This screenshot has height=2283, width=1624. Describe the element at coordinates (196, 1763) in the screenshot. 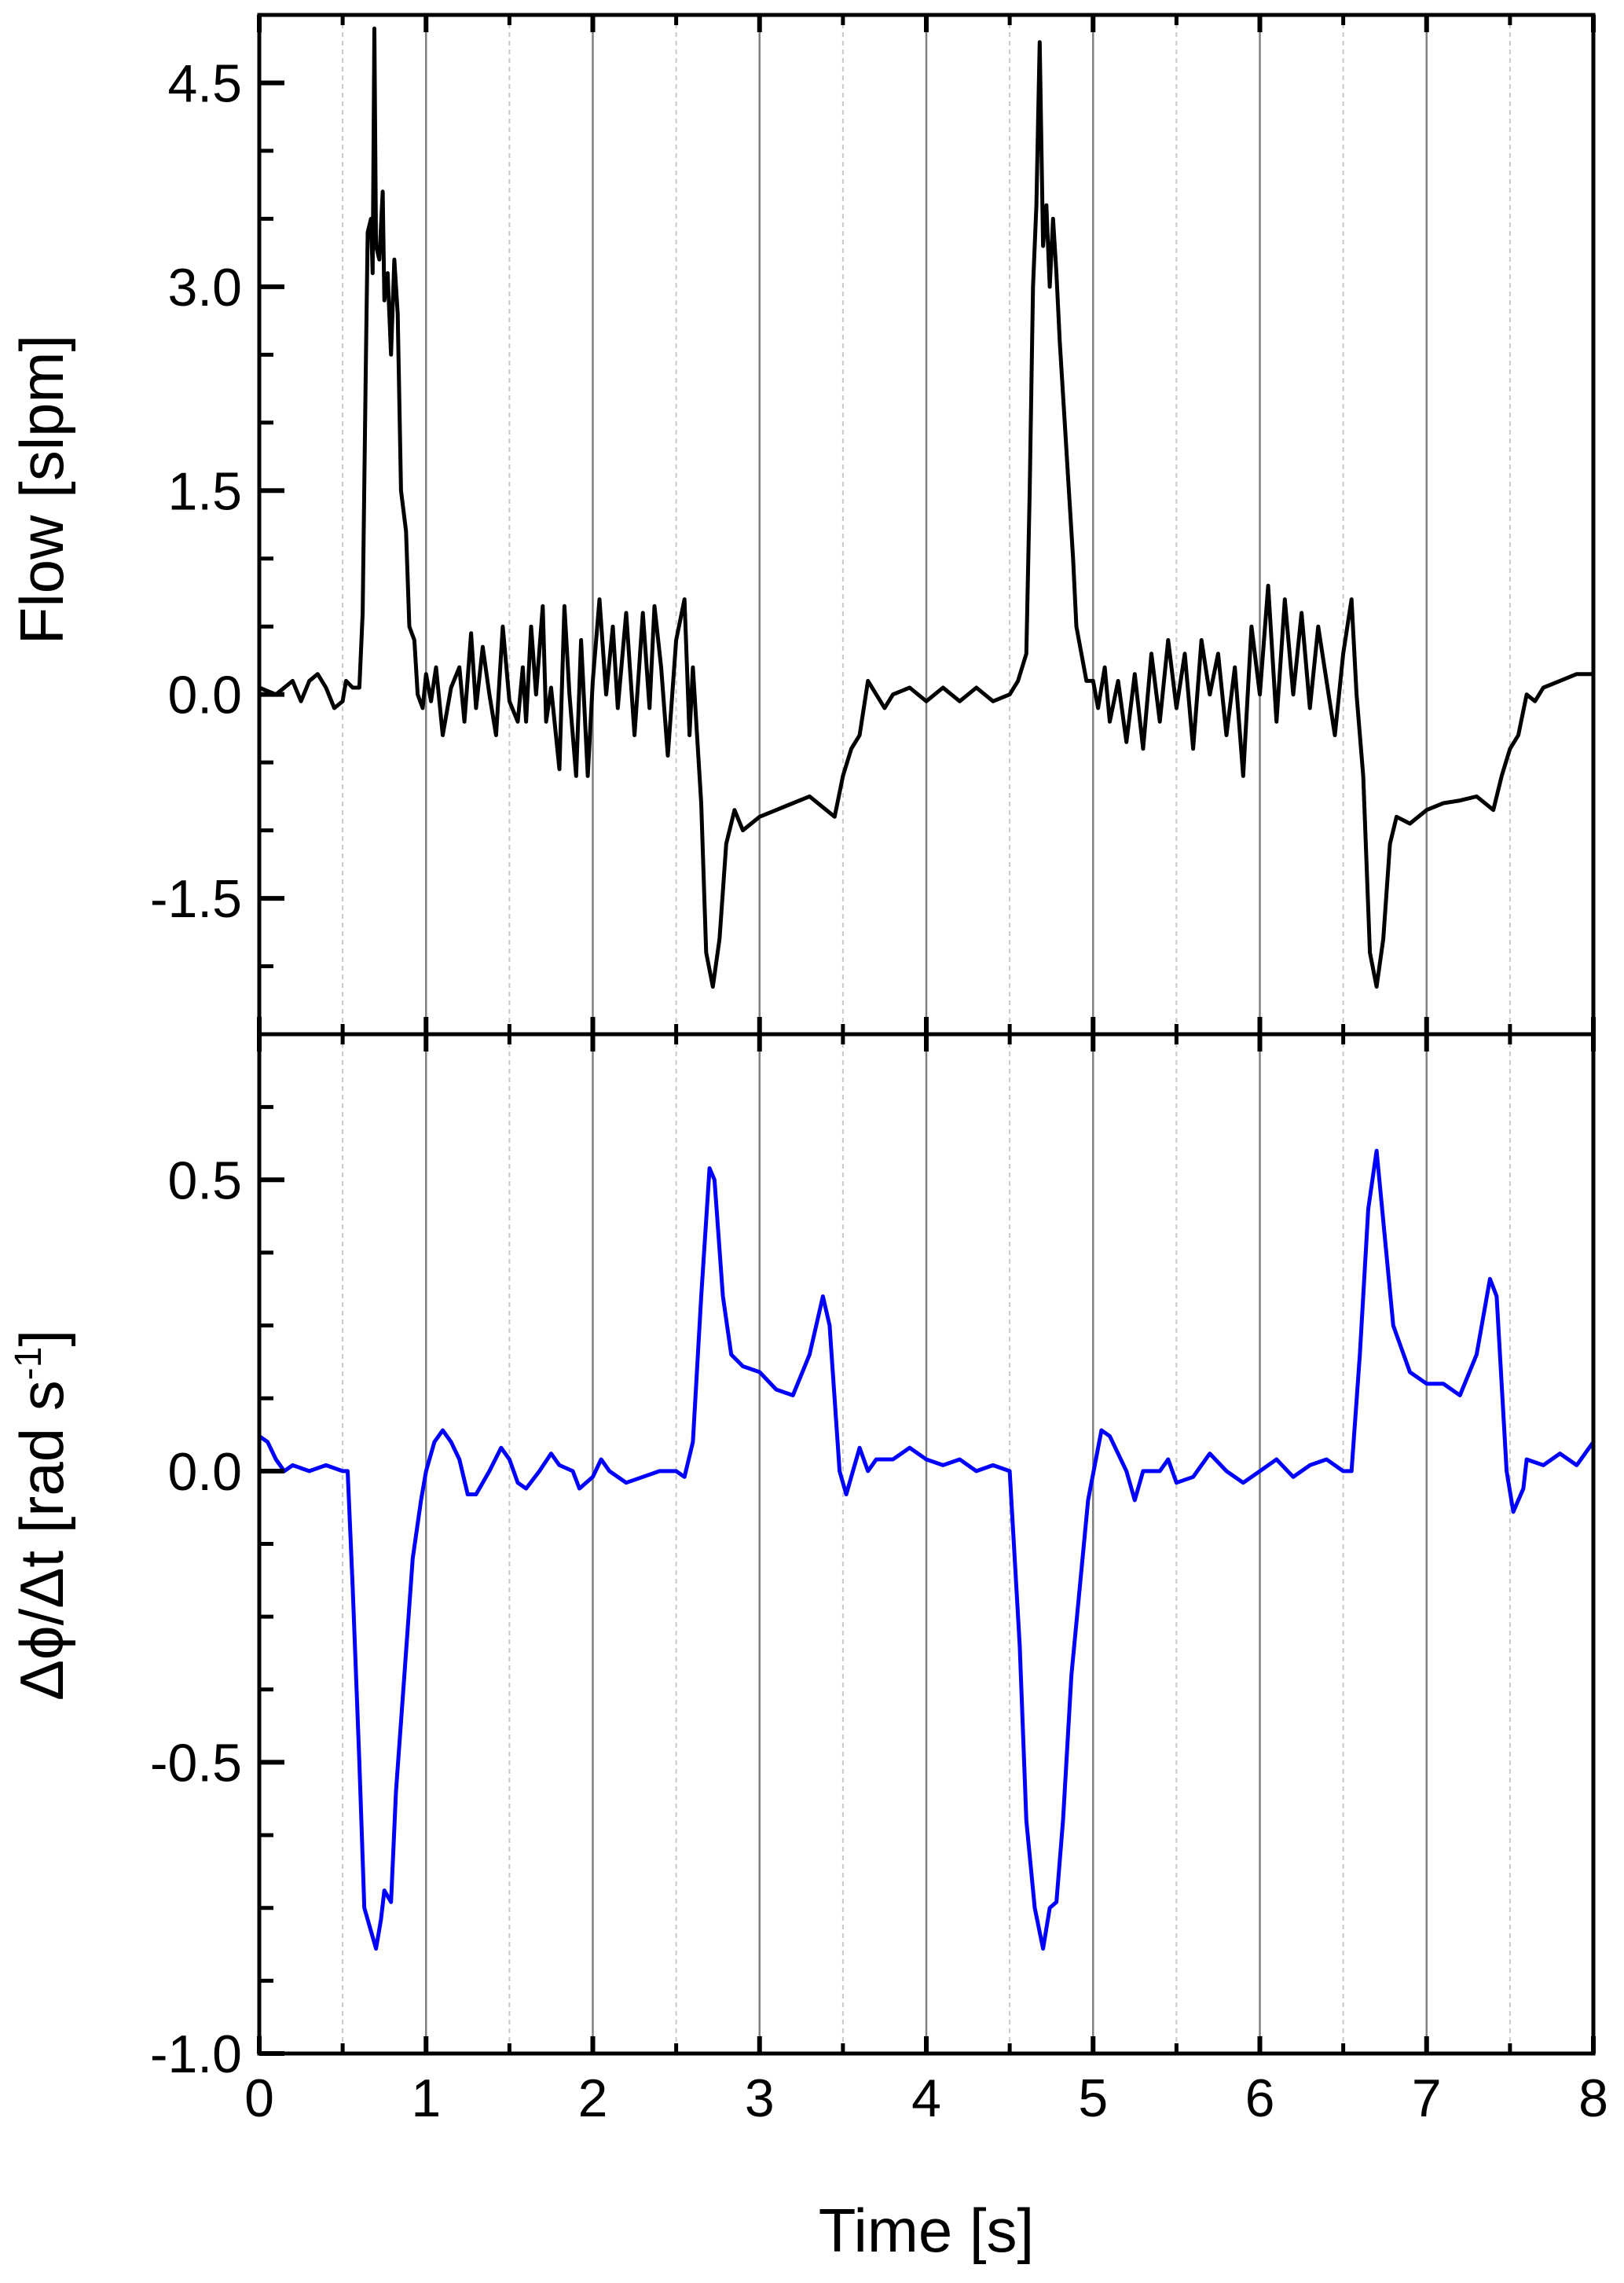

I see `y-tick-label: -0.5` at that location.